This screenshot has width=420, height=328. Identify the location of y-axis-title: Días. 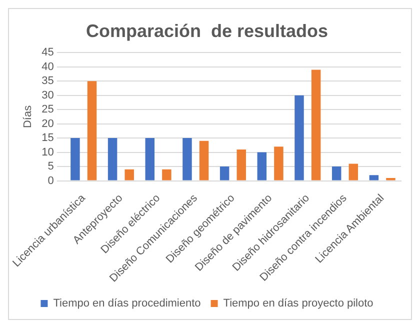
(28, 116).